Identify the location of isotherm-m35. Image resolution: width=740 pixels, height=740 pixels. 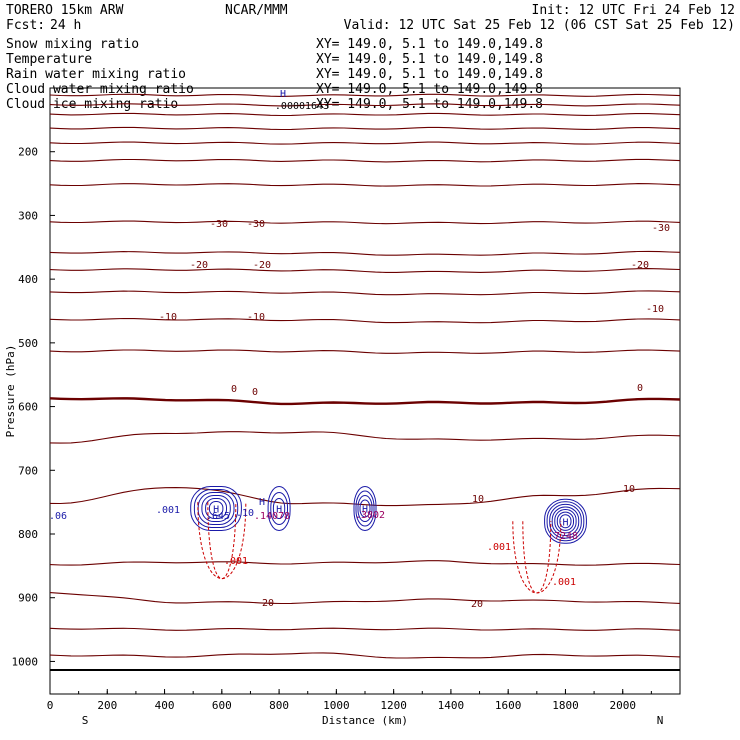
(365, 185).